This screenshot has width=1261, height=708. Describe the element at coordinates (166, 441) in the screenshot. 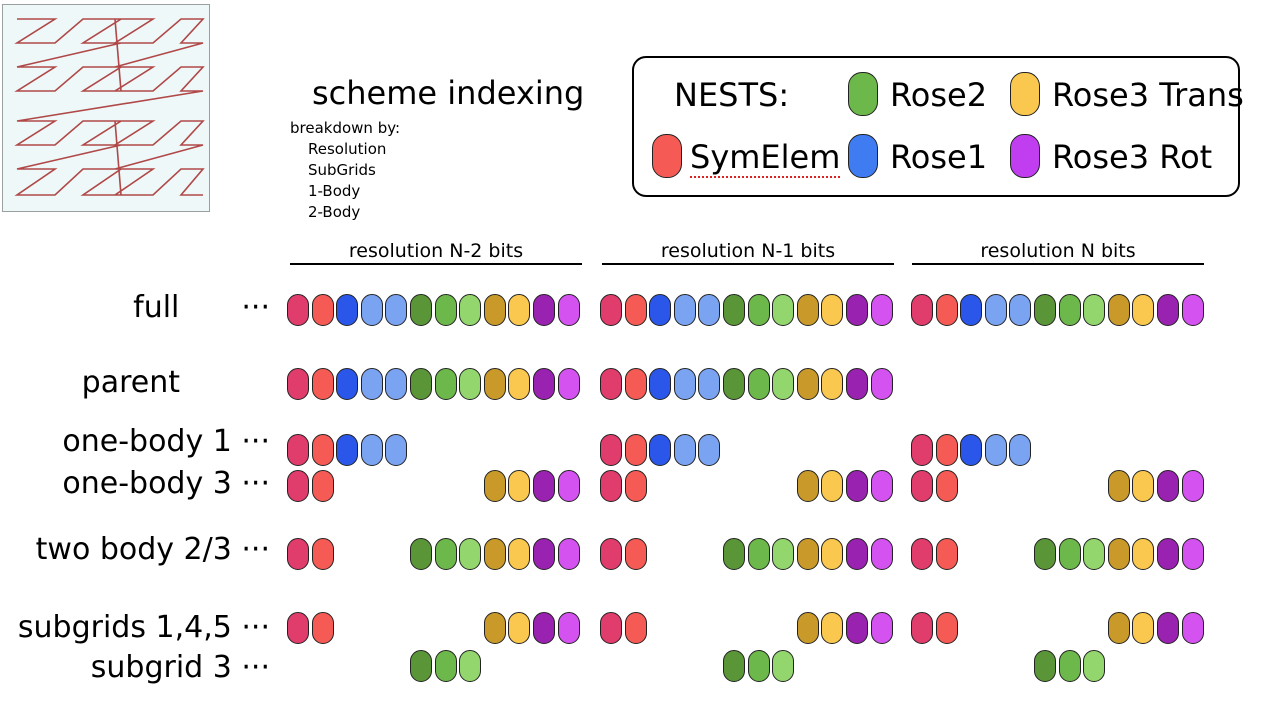

I see `row-label-one-body-1: one-body 1 ···` at that location.